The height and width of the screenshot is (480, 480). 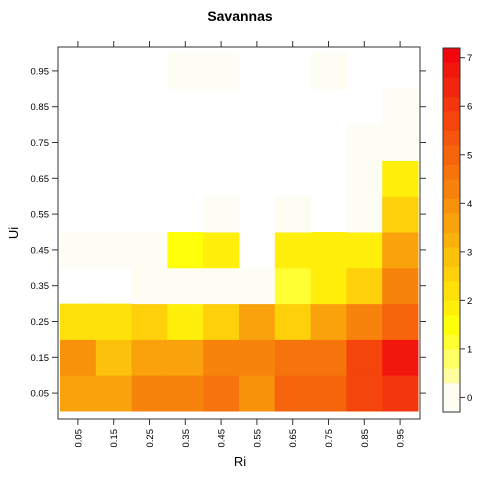 I want to click on y-tick-label: 0.05, so click(x=40, y=394).